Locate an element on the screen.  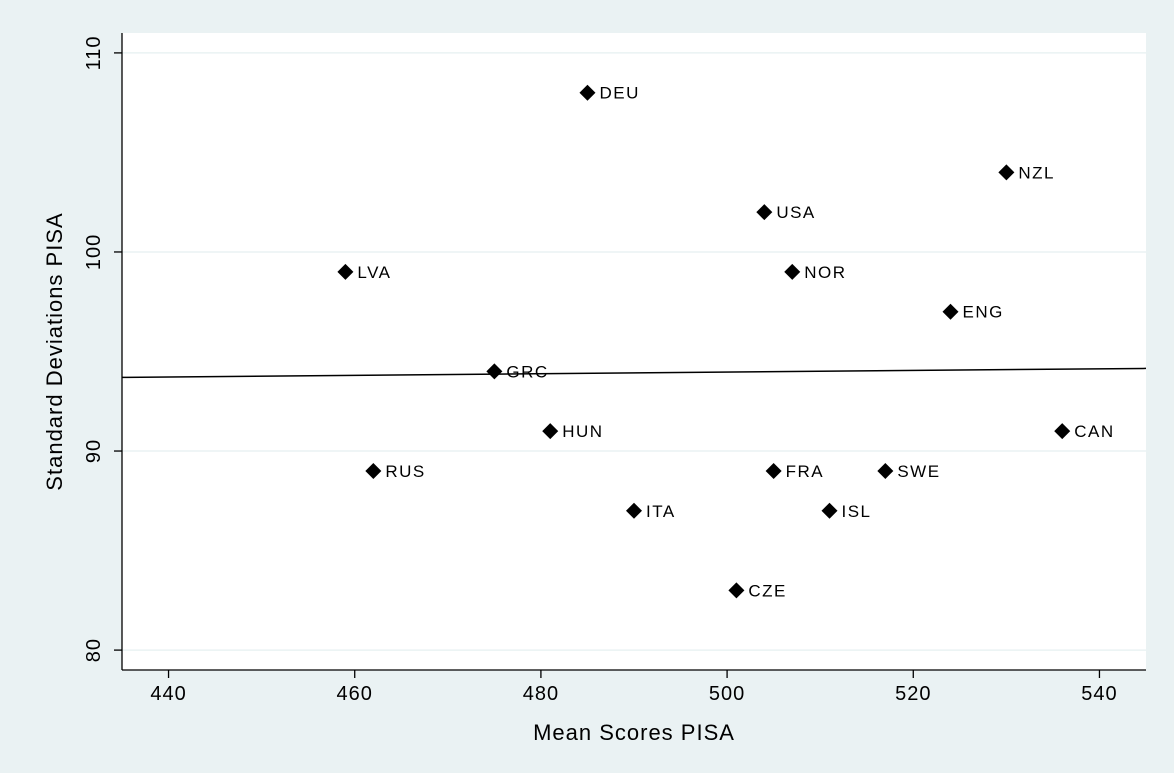
point-label-can: CAN is located at coordinates (1094, 431).